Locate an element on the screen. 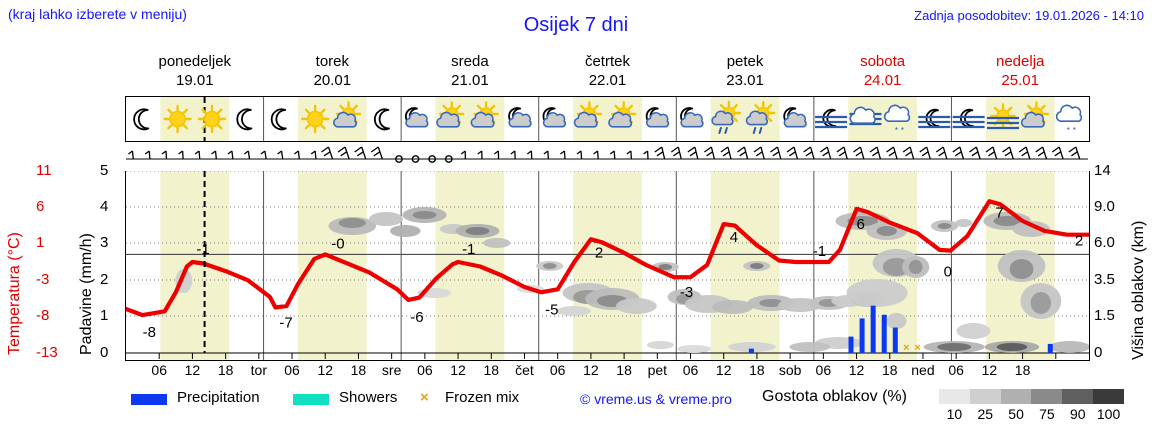  cloud-snow-icon: * * is located at coordinates (897, 119).